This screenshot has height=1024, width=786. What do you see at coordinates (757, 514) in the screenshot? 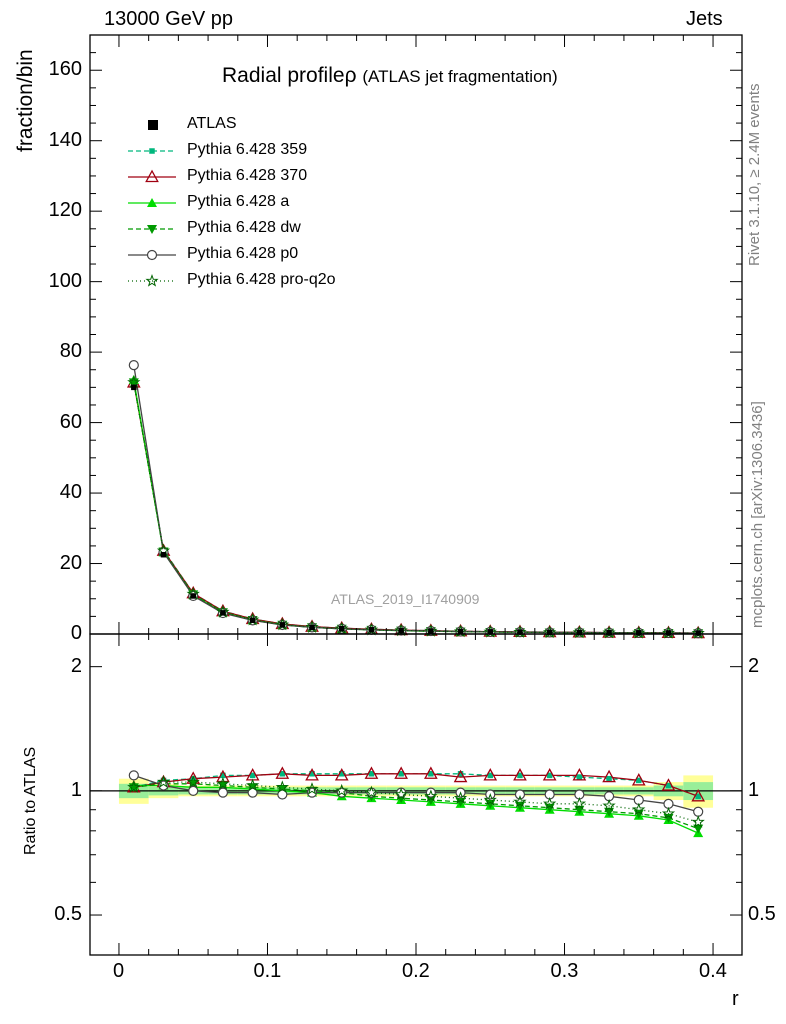
I see `mcplots-label: mcplots.cern.ch [arXiv:1306.3436]` at bounding box center [757, 514].